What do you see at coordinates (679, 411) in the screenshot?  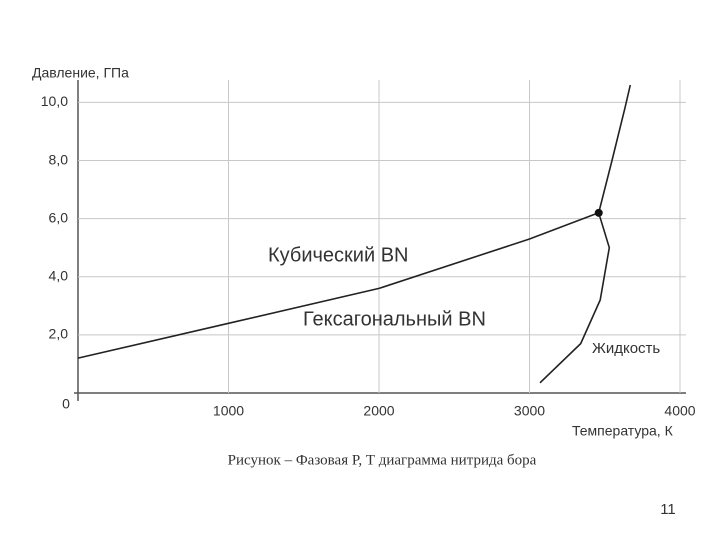 I see `x-tick-label: 4000` at bounding box center [679, 411].